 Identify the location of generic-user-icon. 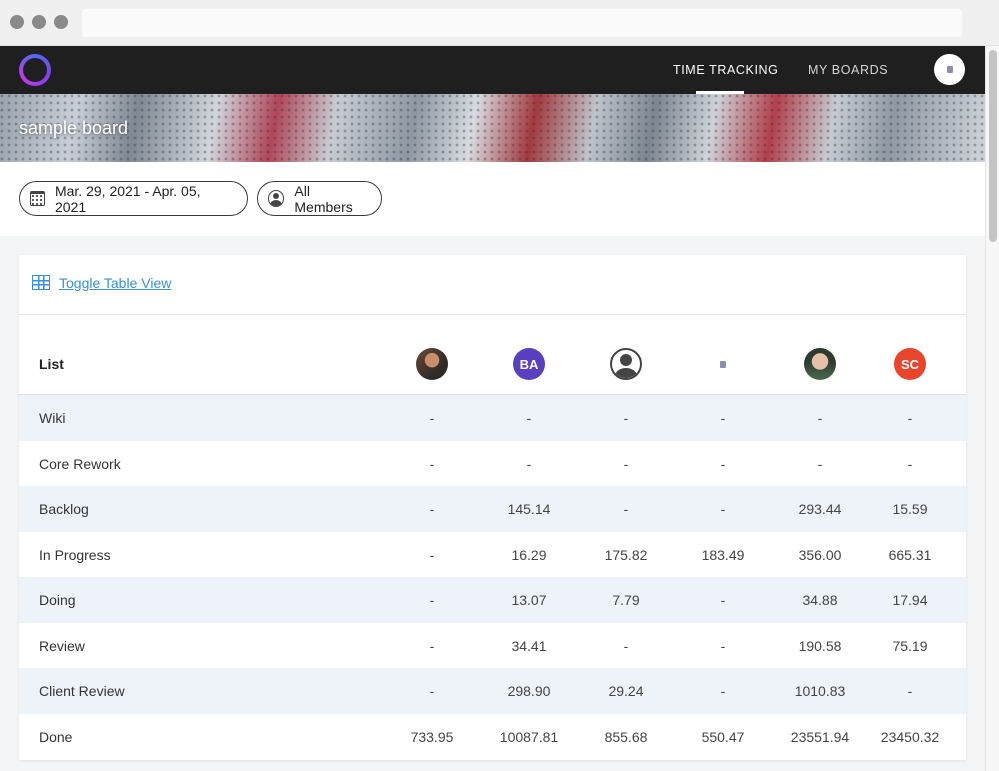
(626, 364).